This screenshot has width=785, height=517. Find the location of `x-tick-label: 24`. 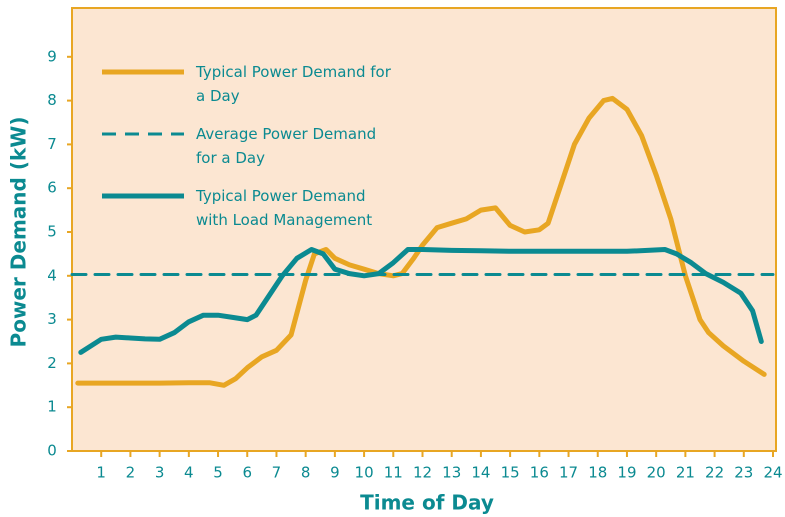

x-tick-label: 24 is located at coordinates (772, 473).